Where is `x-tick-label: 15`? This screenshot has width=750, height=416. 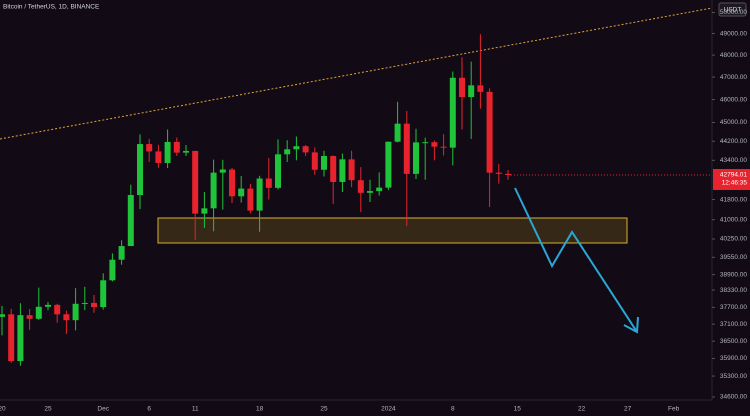
x-tick-label: 15 is located at coordinates (518, 409).